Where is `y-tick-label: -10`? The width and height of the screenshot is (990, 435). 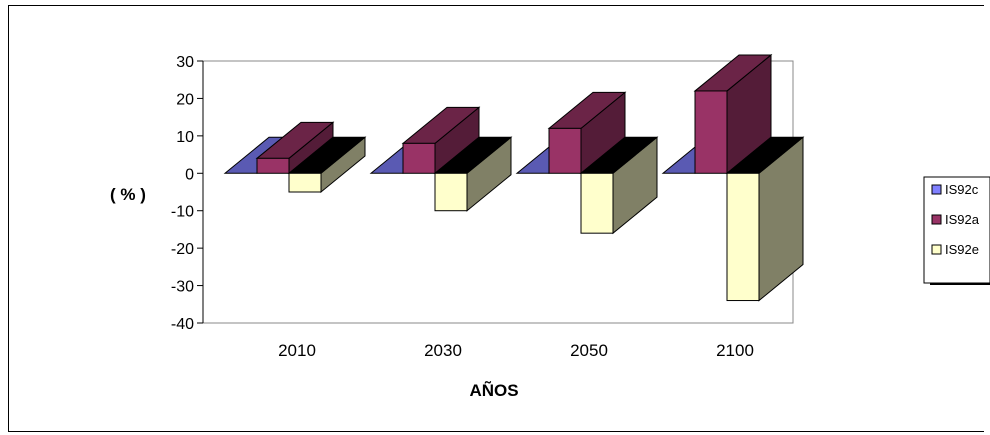 y-tick-label: -10 is located at coordinates (182, 212).